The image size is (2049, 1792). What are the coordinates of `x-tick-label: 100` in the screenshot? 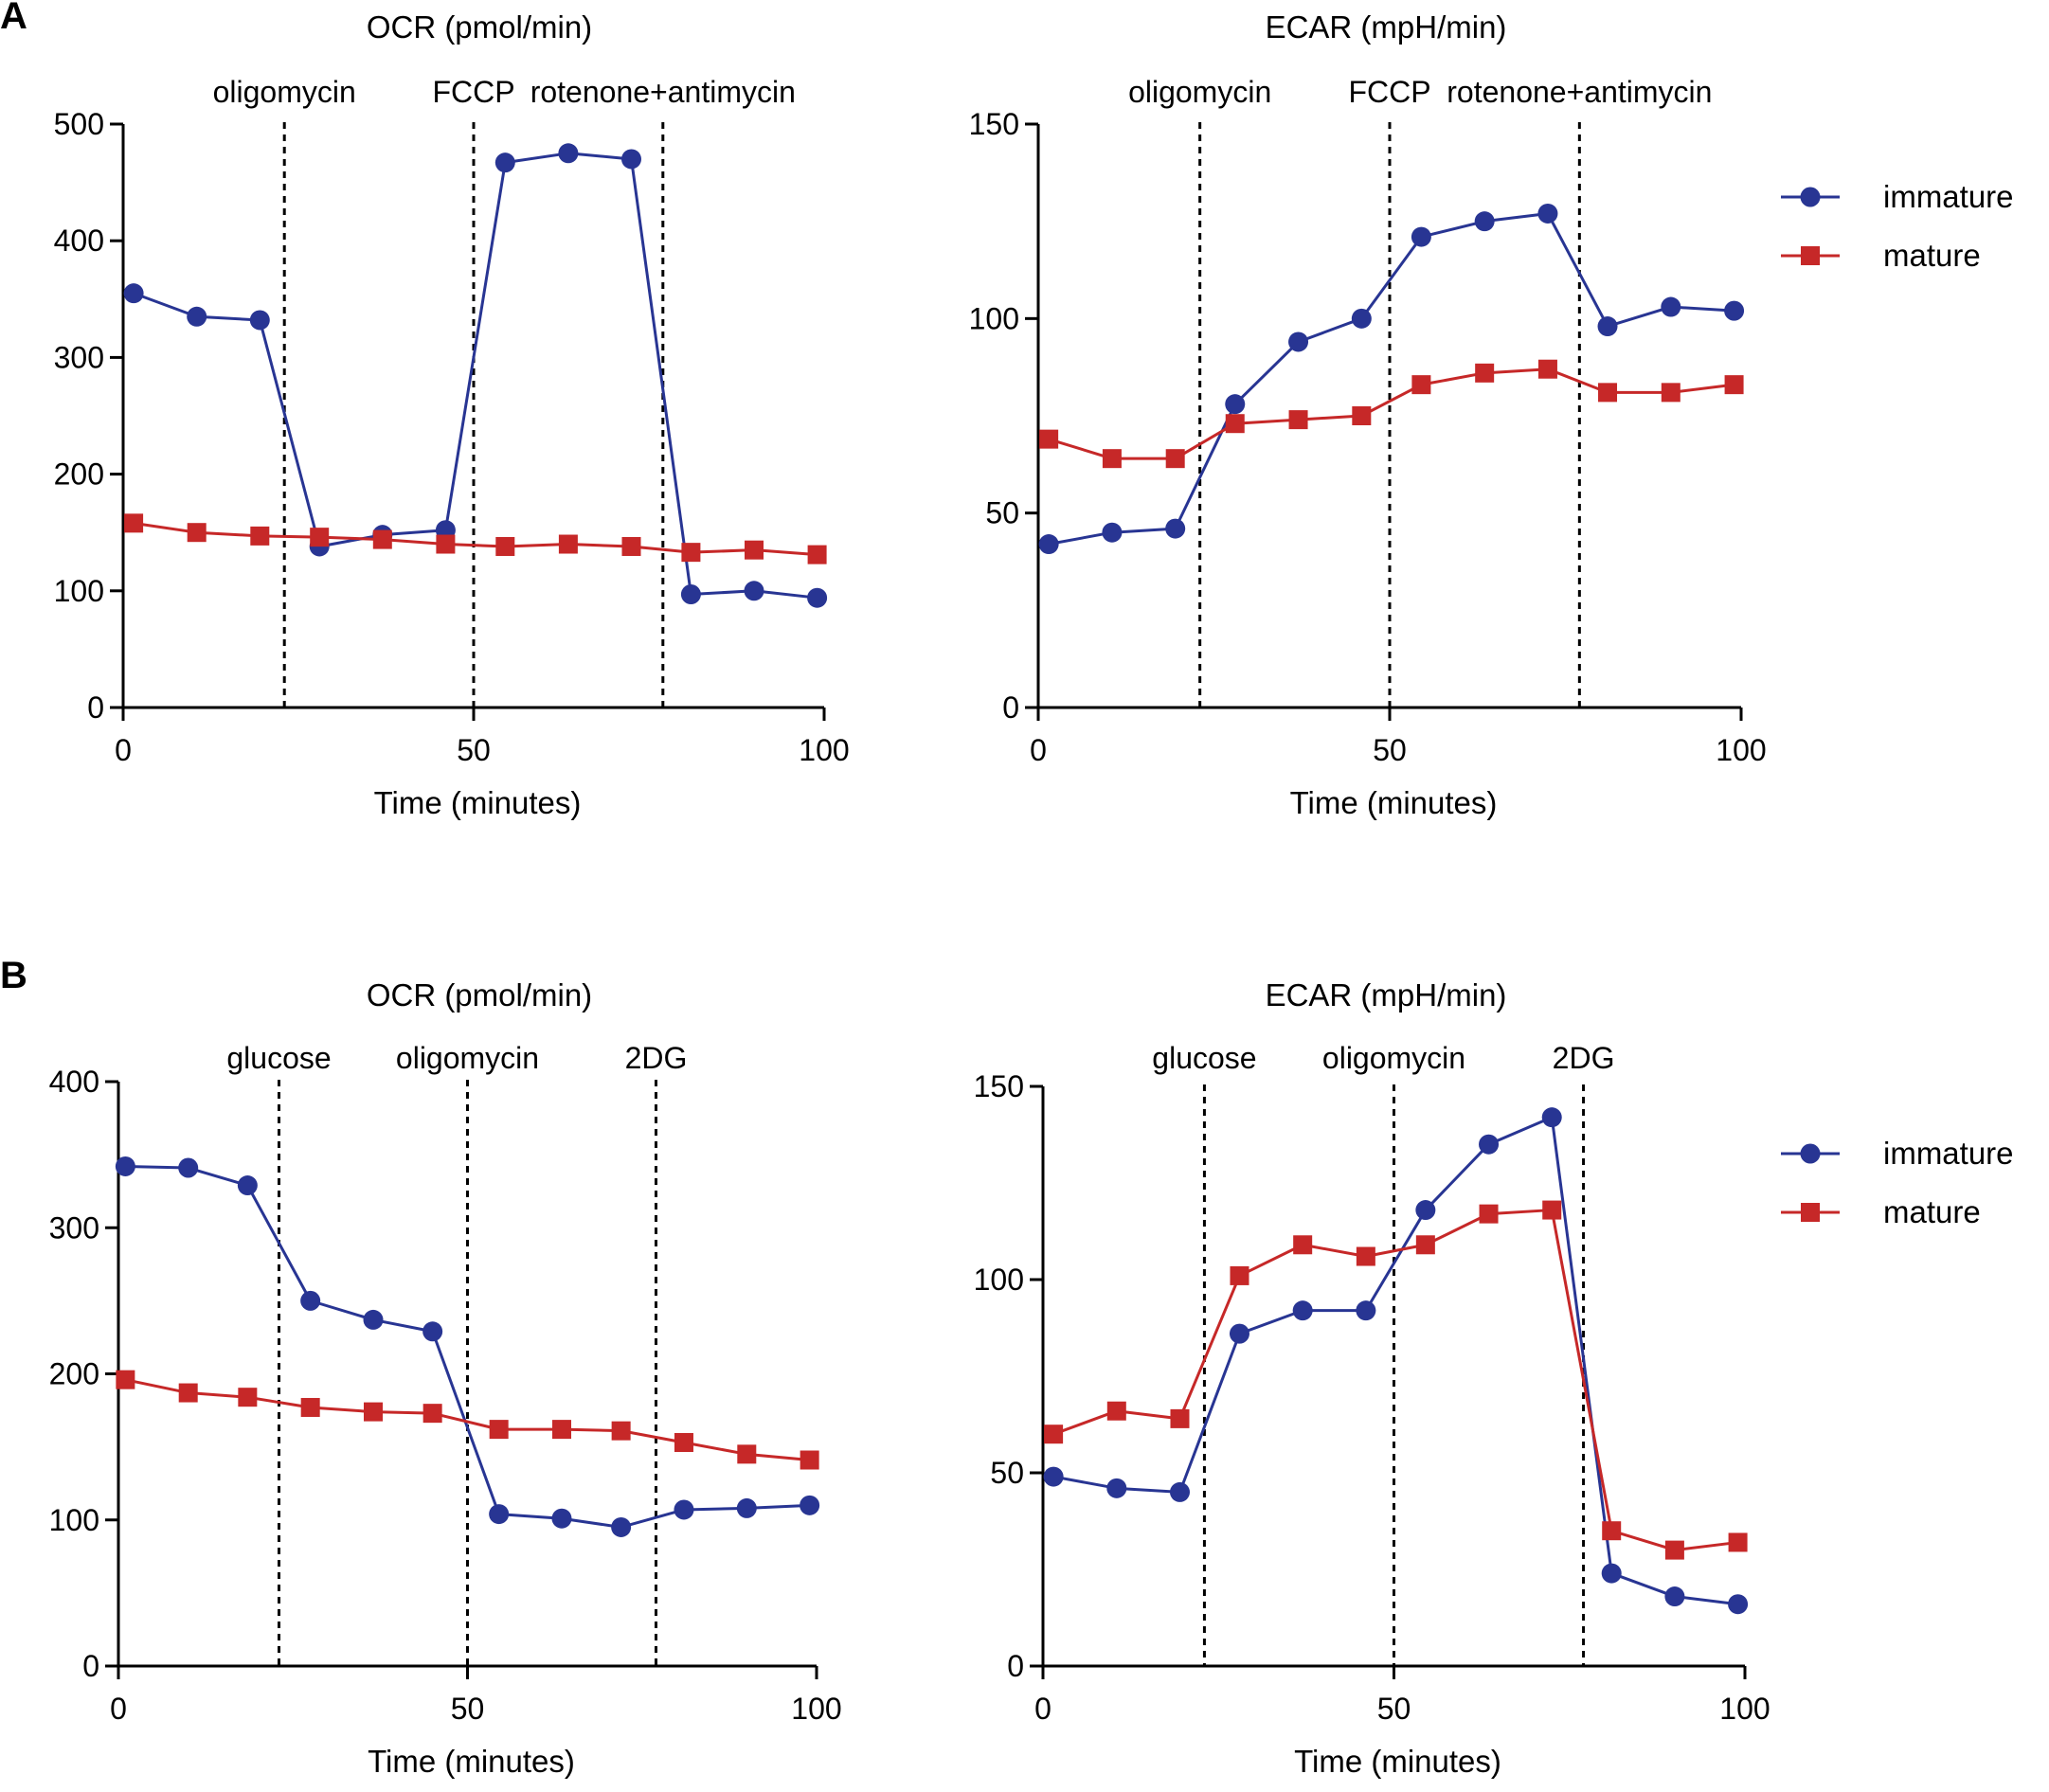 It's located at (1744, 1709).